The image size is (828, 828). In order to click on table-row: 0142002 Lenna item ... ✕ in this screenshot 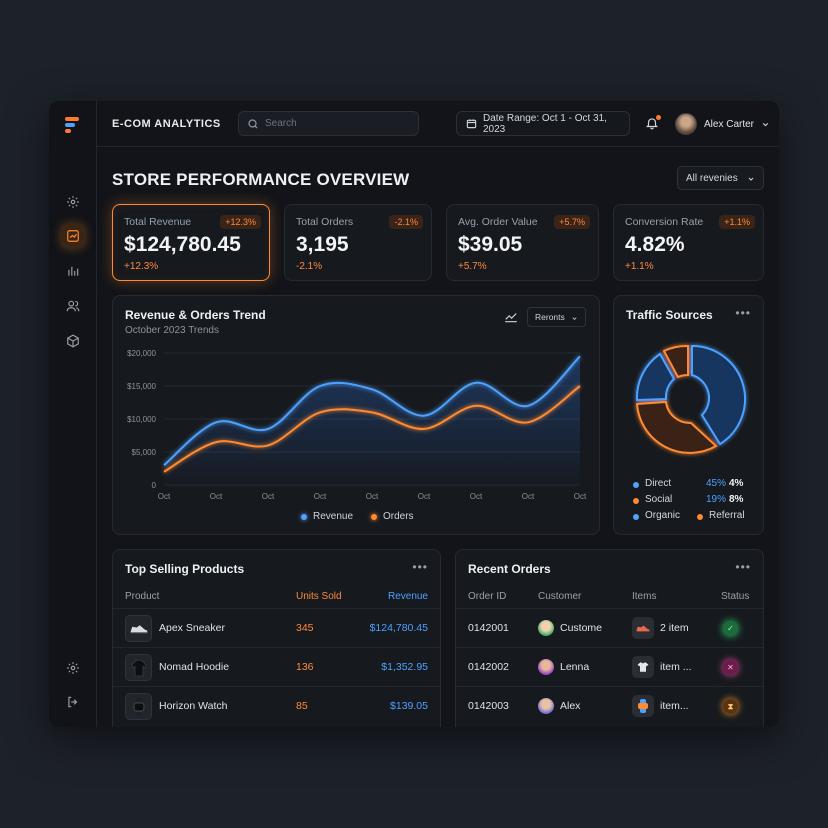, I will do `click(609, 666)`.